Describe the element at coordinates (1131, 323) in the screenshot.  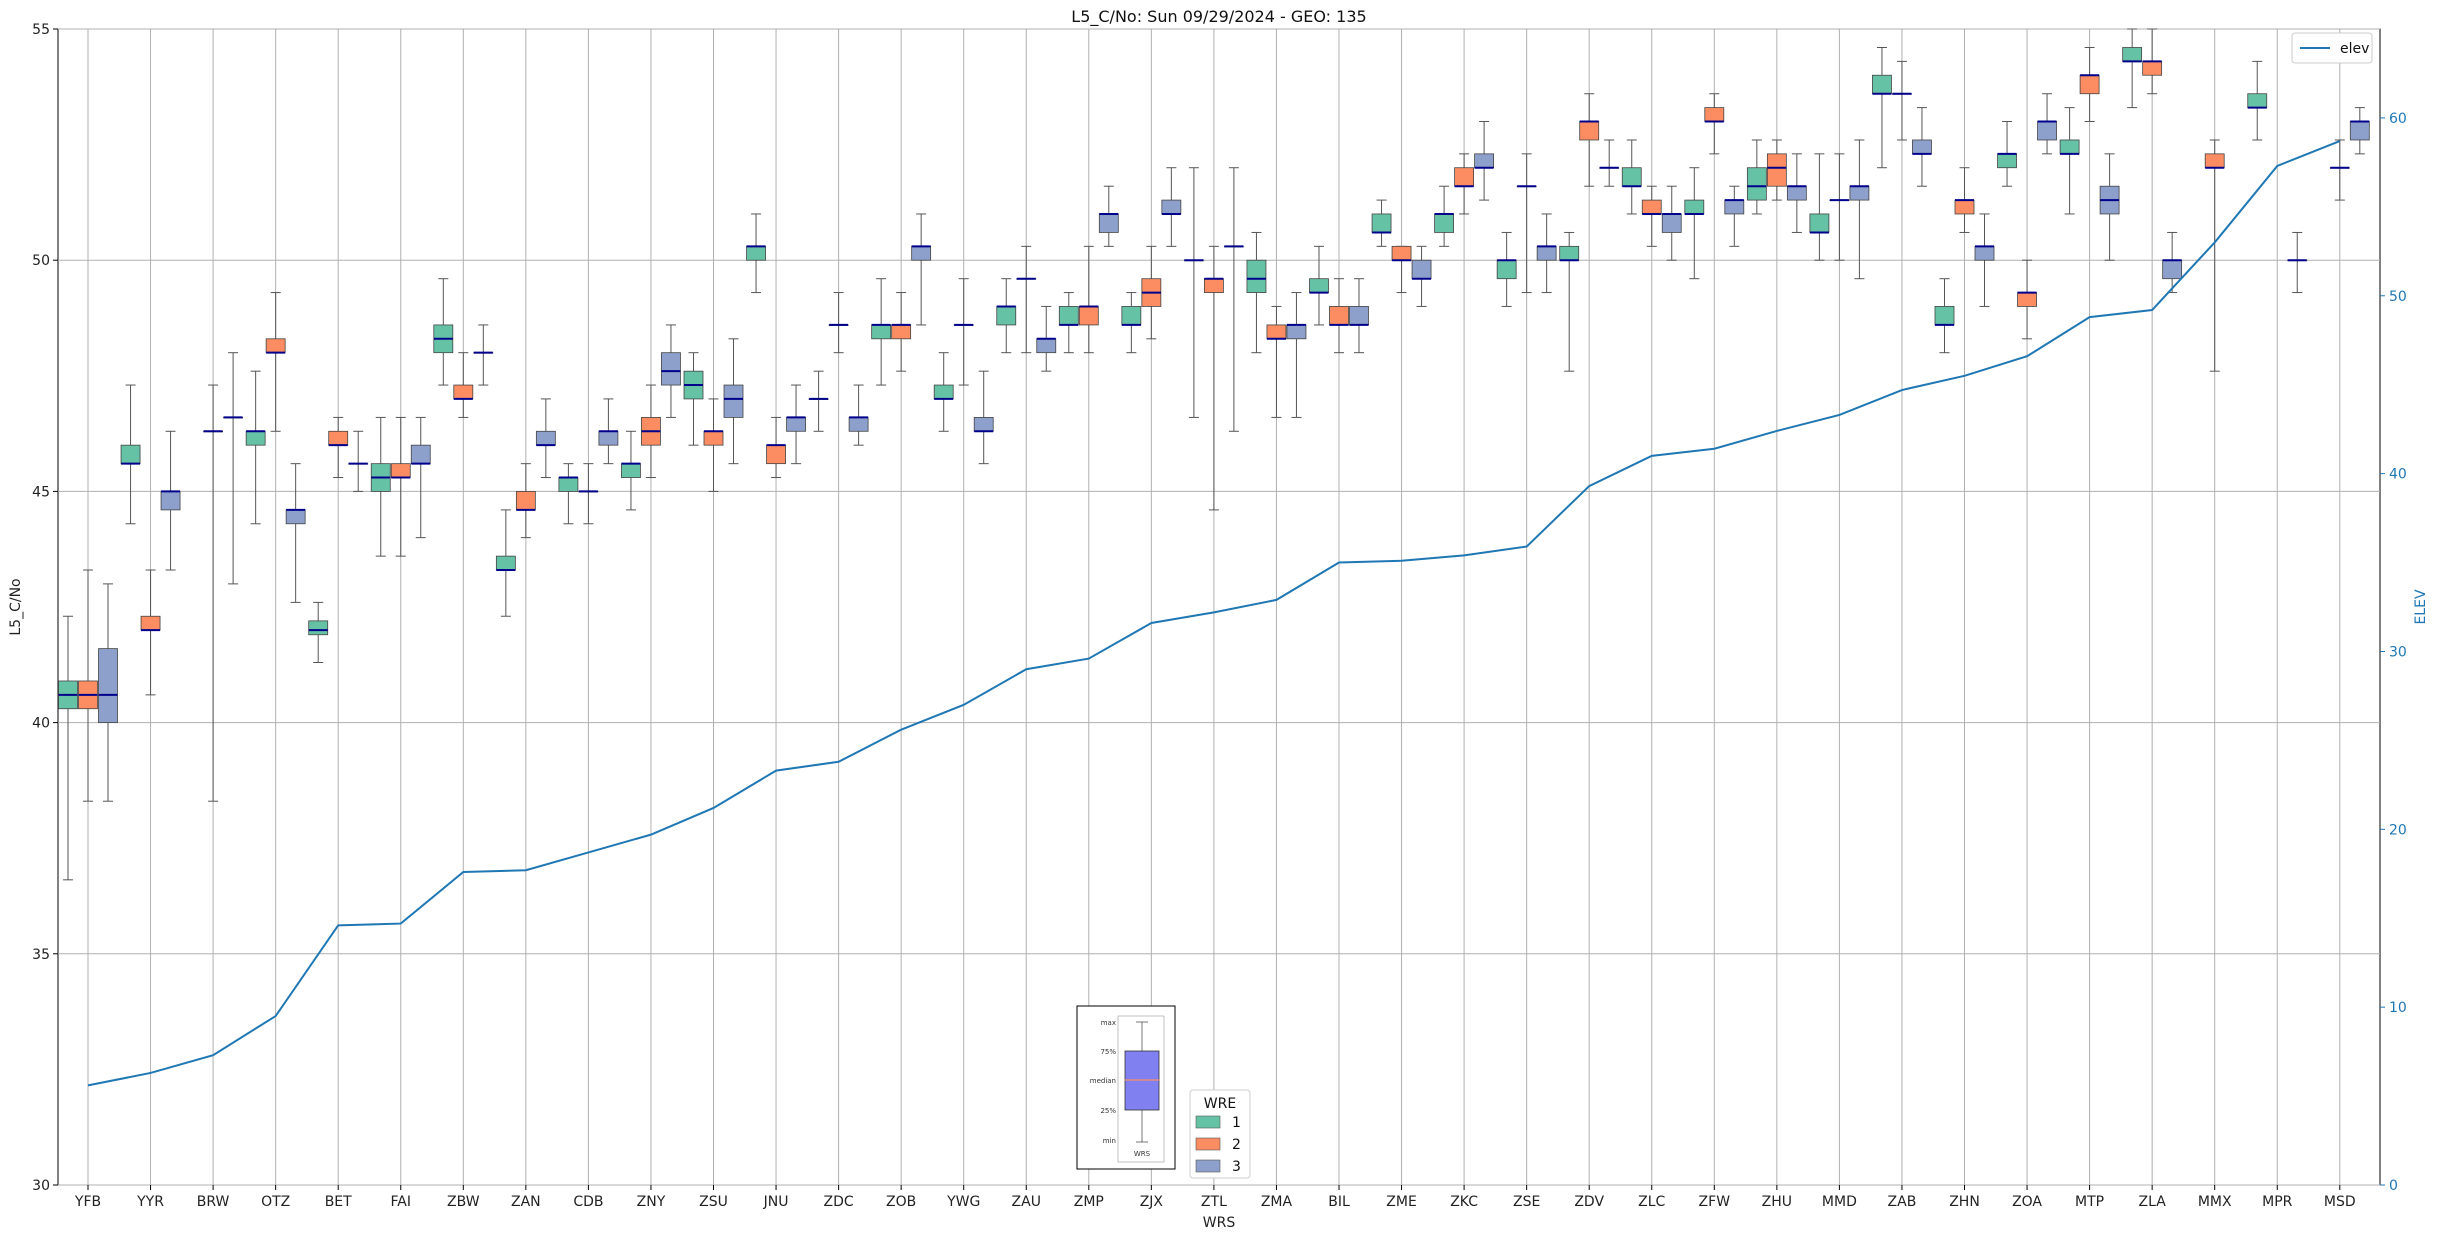
I see `box-wre1-zjx` at that location.